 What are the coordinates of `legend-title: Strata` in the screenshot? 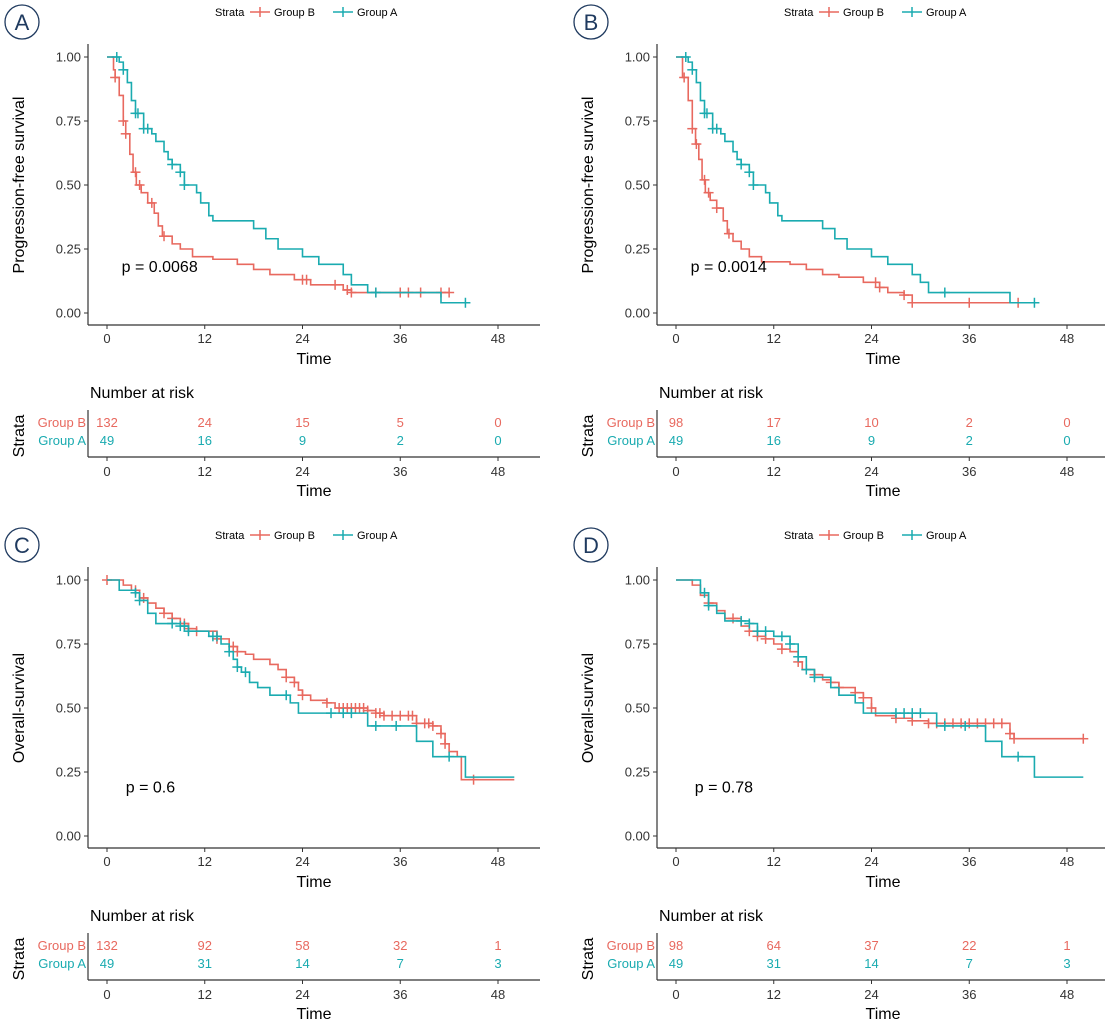 It's located at (799, 536).